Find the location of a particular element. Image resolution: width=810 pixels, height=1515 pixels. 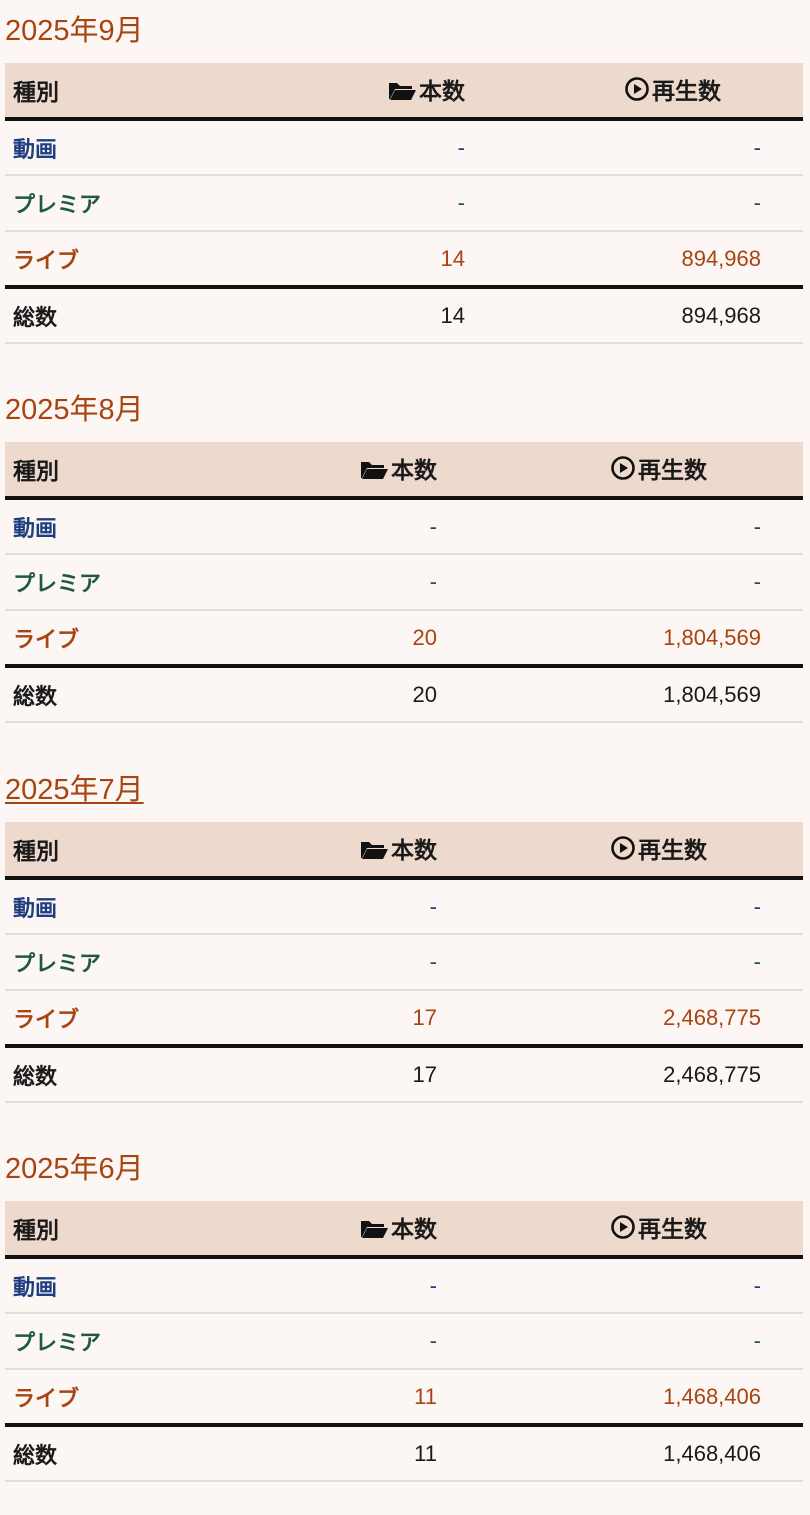

month-title: 2025年8月 is located at coordinates (74, 410).